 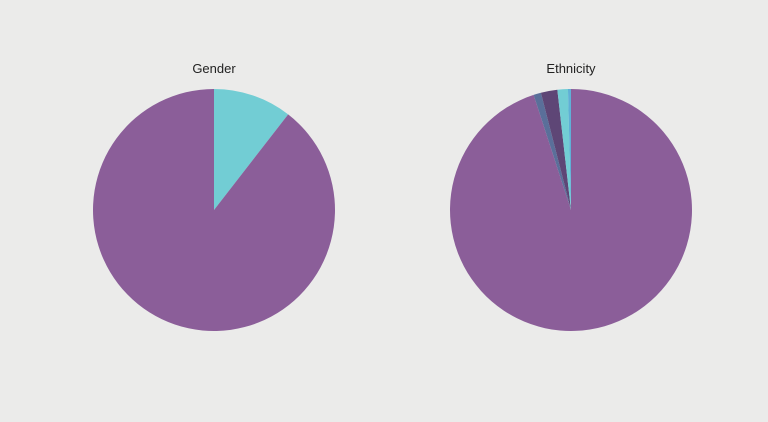 What do you see at coordinates (571, 68) in the screenshot?
I see `ethnicity-chart-title: Ethnicity` at bounding box center [571, 68].